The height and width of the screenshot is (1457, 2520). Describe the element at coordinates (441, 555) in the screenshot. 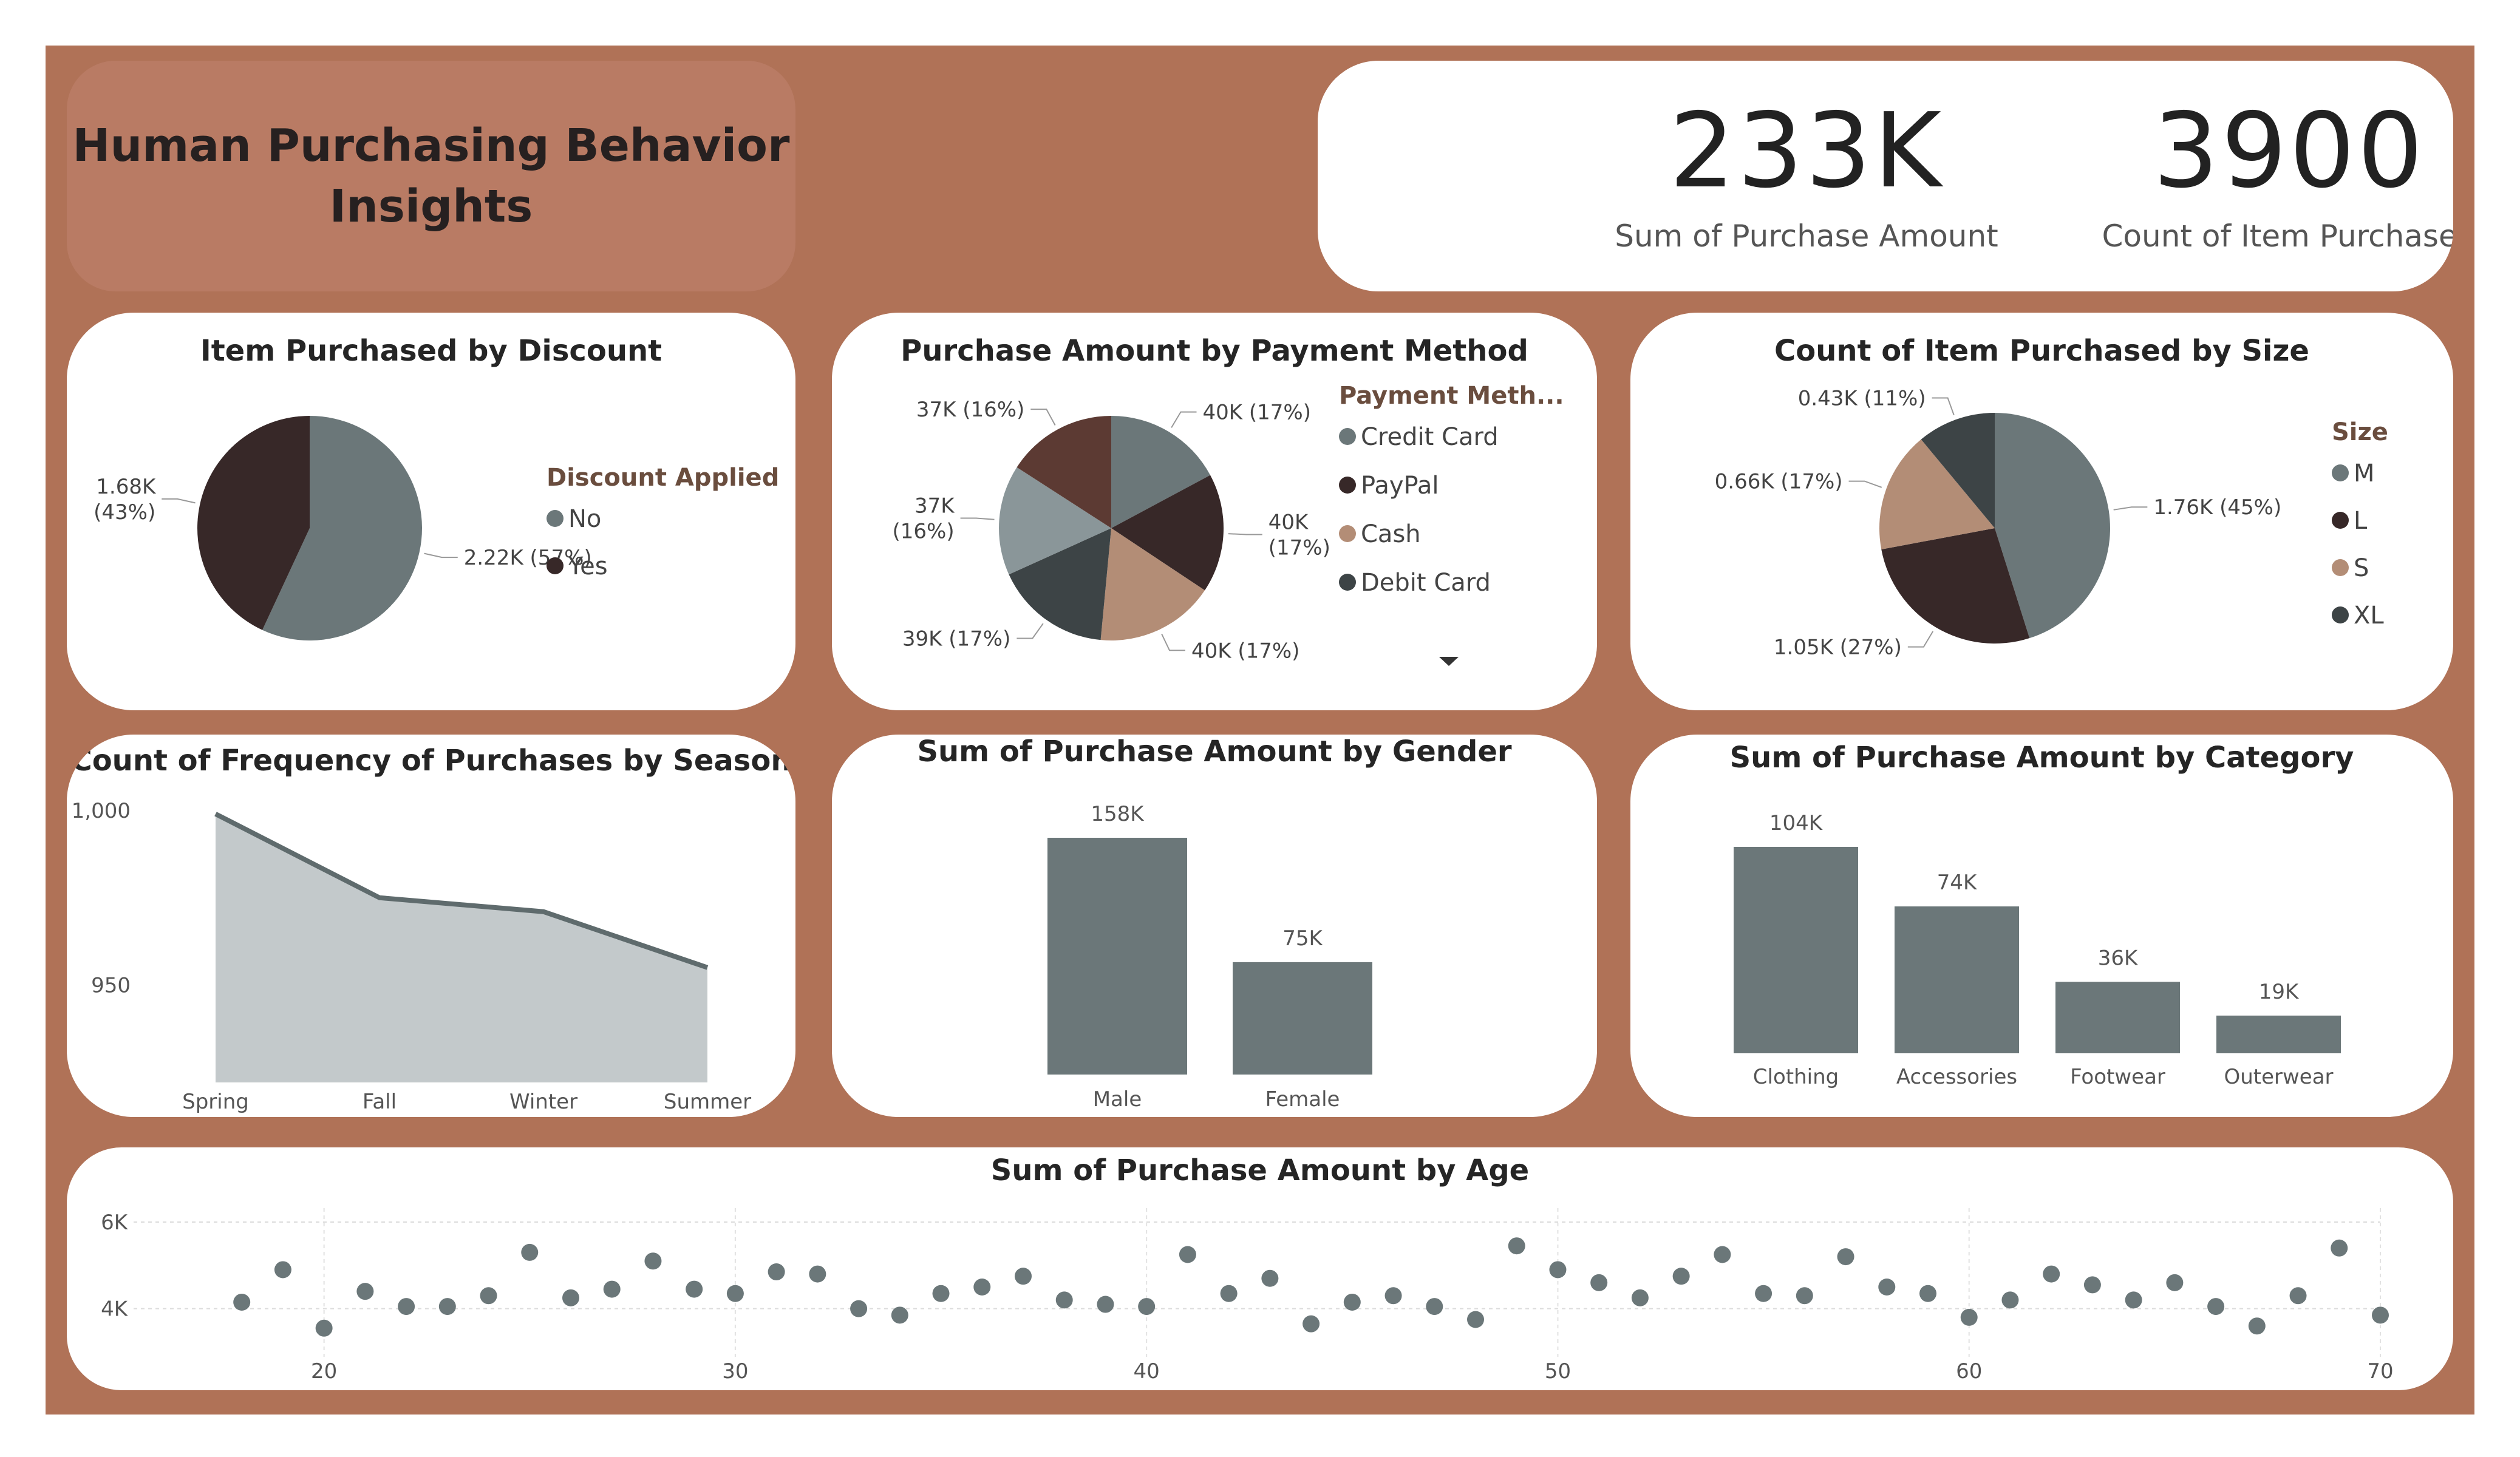

I see `discount-leader-no` at that location.